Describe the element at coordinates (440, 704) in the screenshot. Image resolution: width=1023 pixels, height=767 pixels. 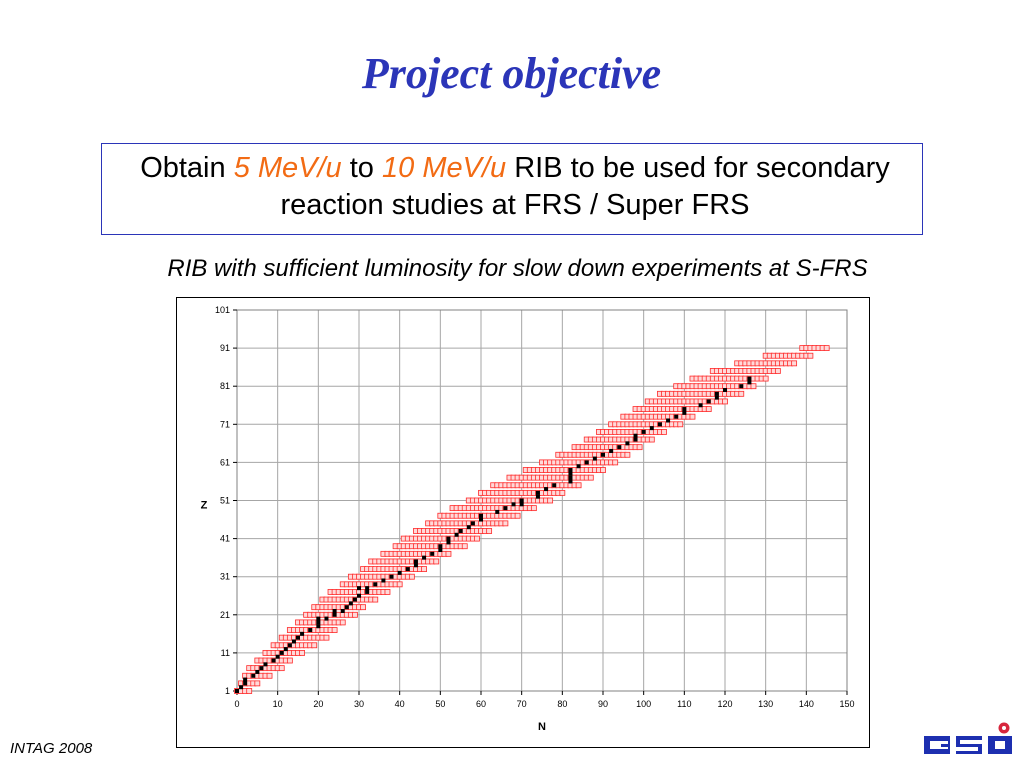
I see `x-tick-label: 50` at that location.